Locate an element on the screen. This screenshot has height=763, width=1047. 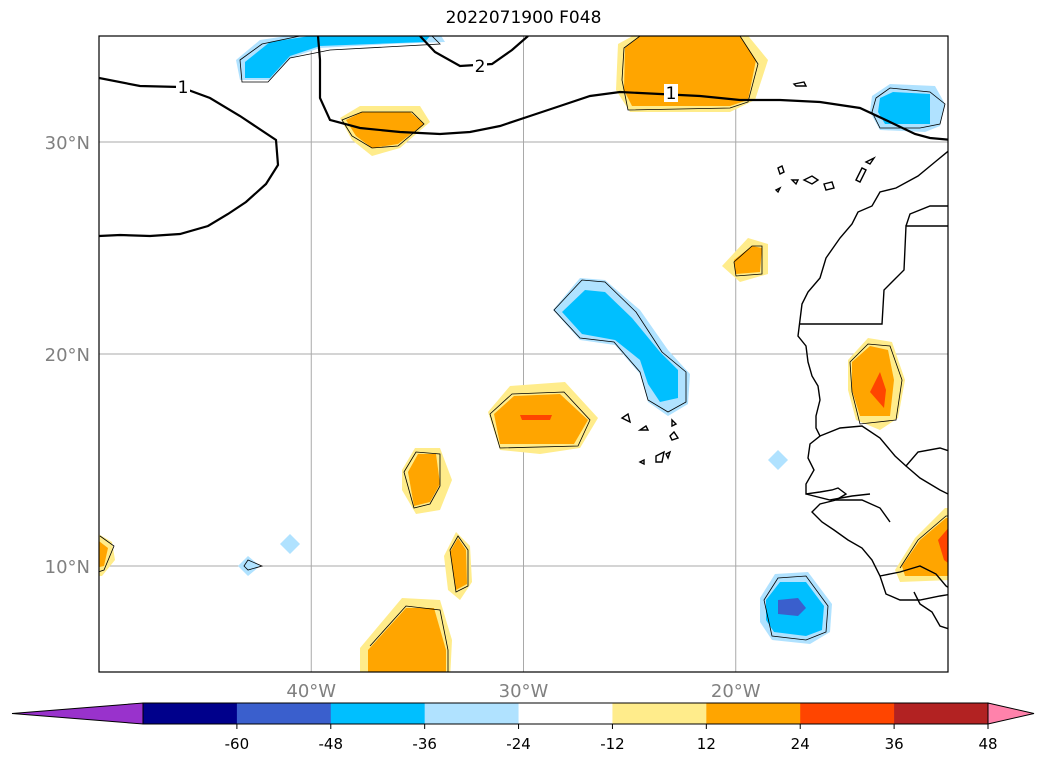
latitude-label: 10°N is located at coordinates (67, 567).